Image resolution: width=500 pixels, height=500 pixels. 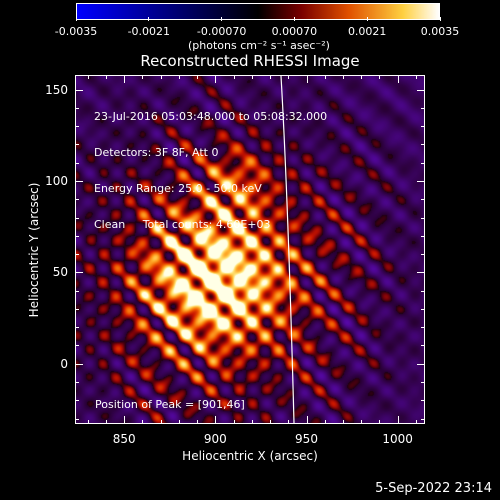 I want to click on y-tick-label: 50, so click(x=60, y=272).